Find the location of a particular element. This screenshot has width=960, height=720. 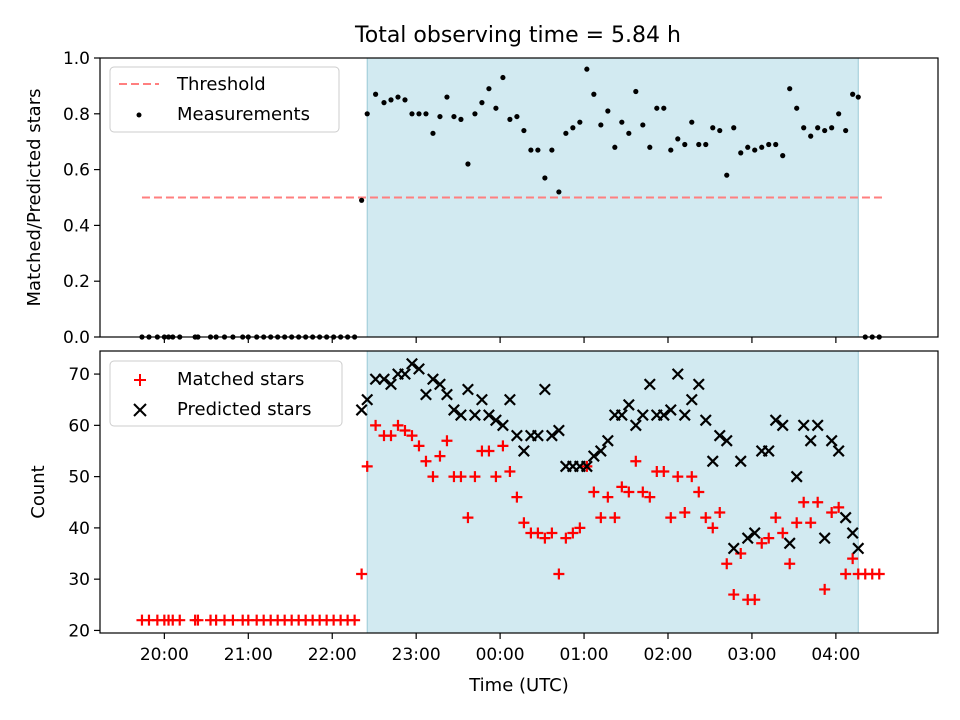

ratio-ytick-label: 0.0 is located at coordinates (76, 338).